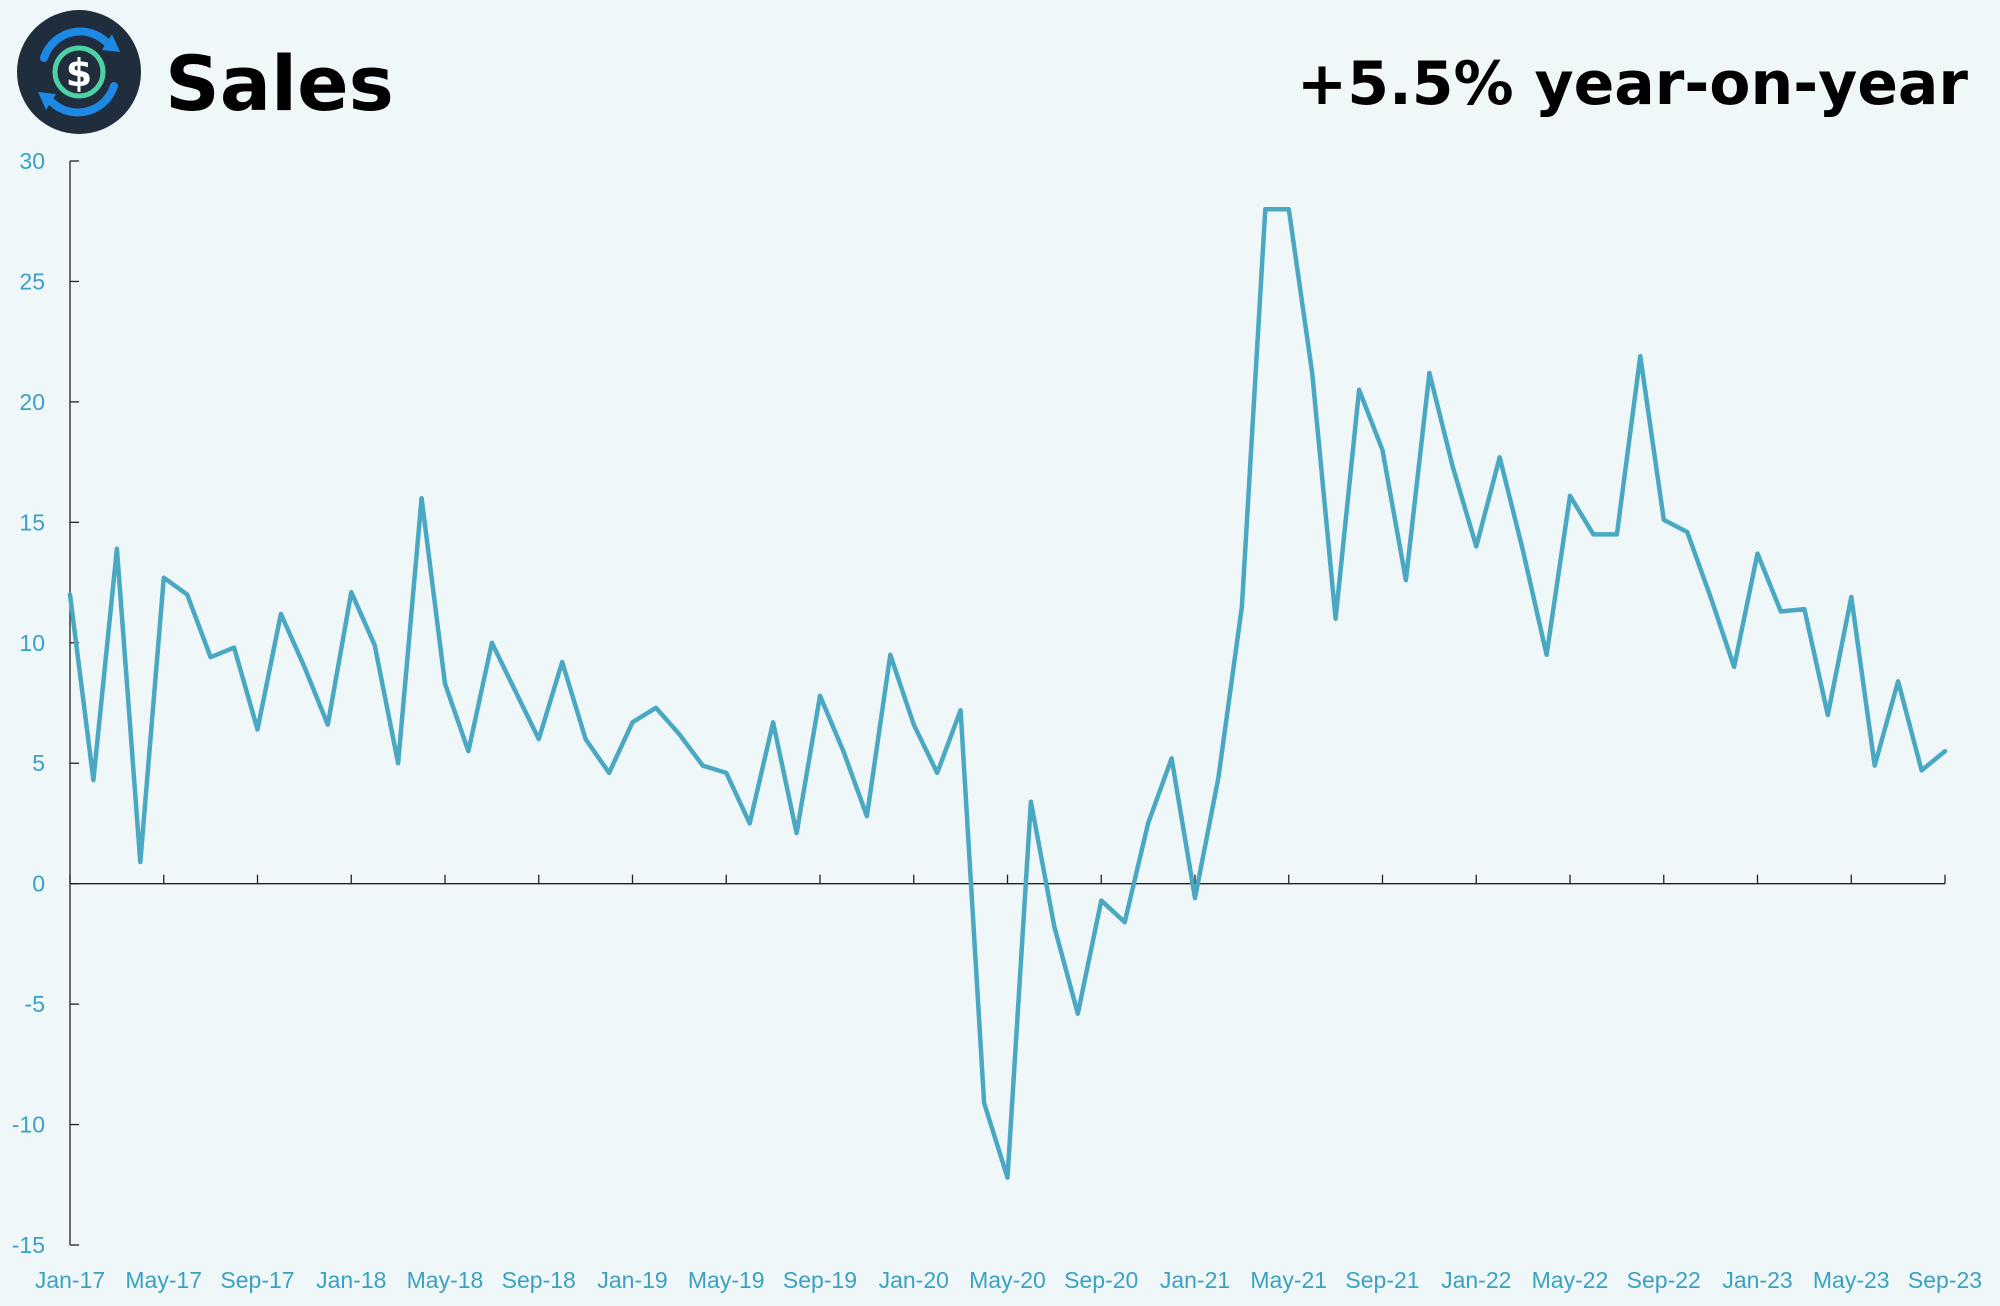 The height and width of the screenshot is (1306, 2000). I want to click on x-tick-label: Jan-21, so click(1195, 1280).